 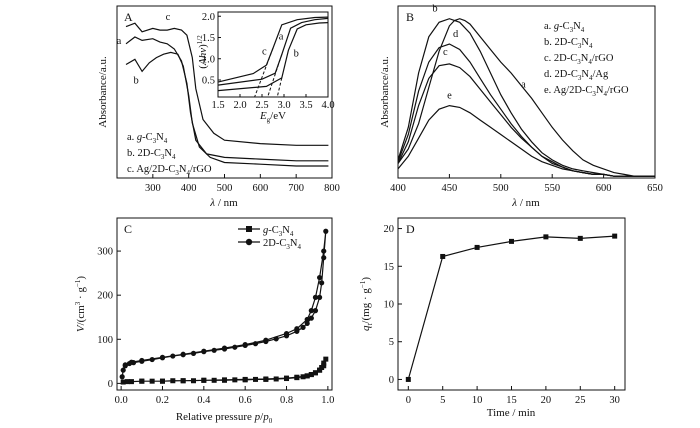 I want to click on panel-a-series-c, so click(x=227, y=84).